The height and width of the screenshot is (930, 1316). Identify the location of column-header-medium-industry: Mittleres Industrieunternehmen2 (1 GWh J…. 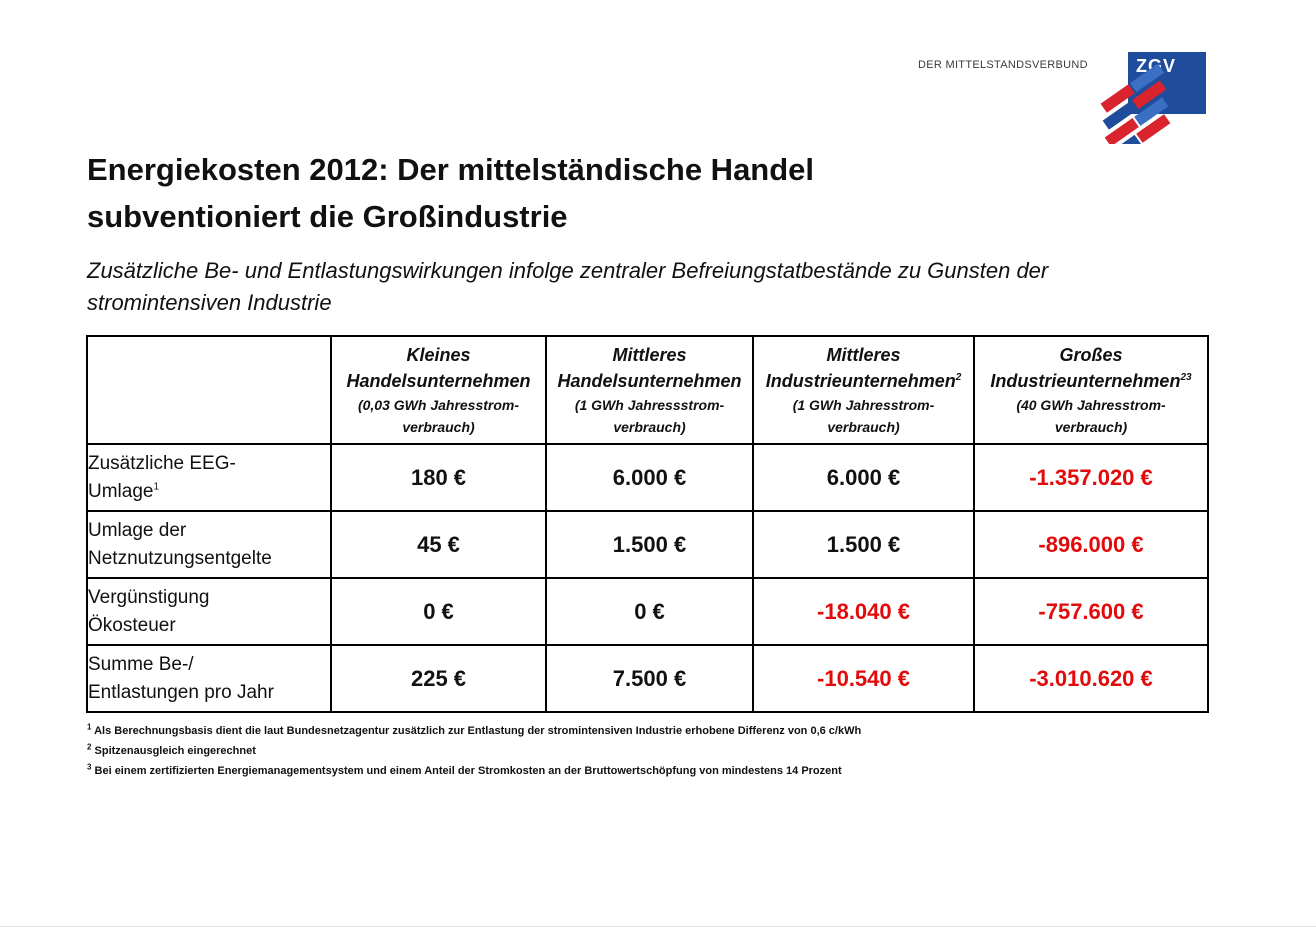
(863, 390).